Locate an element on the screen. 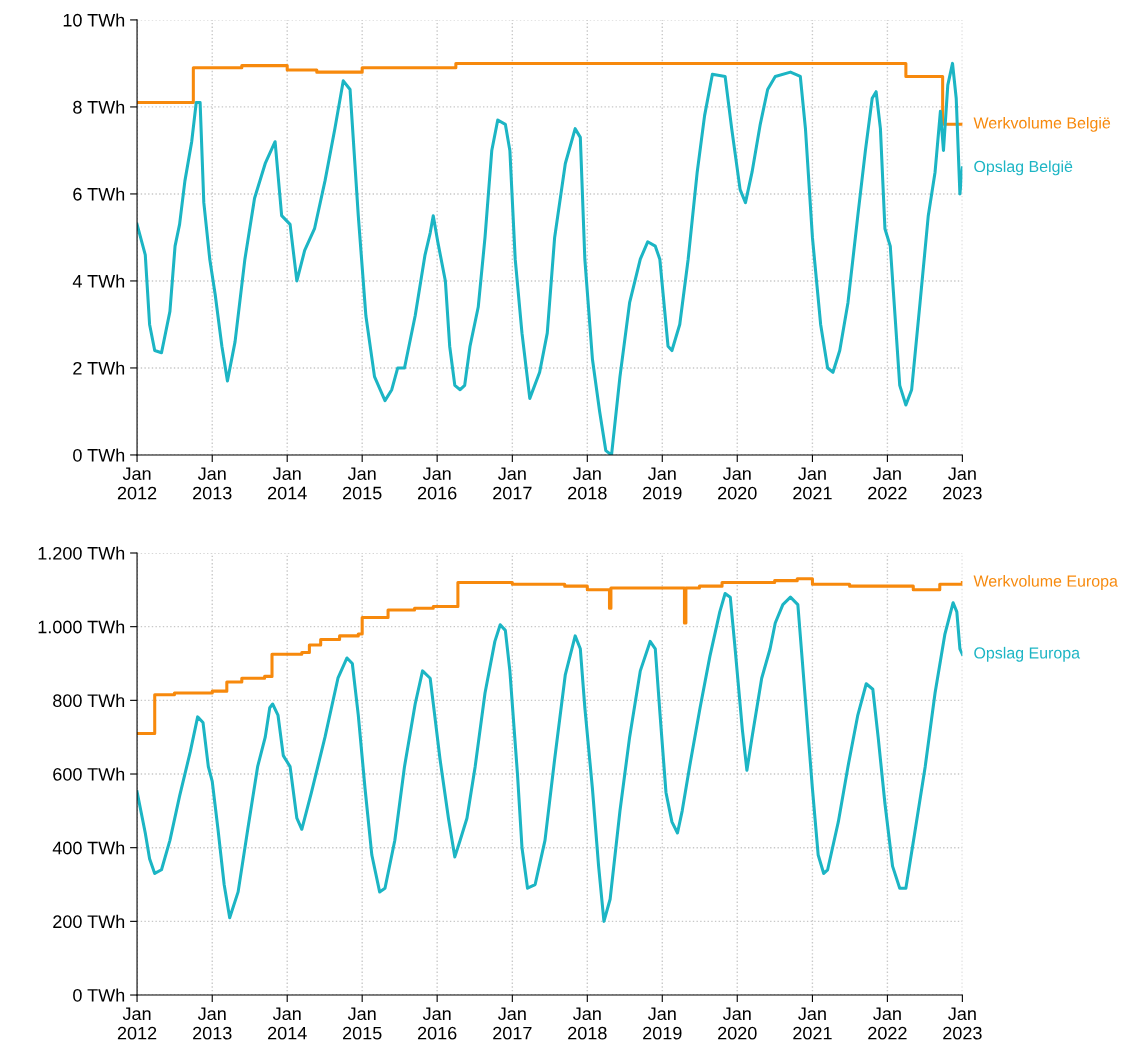 This screenshot has height=1043, width=1145. y-tick-label: 1.200 TWh is located at coordinates (81, 553).